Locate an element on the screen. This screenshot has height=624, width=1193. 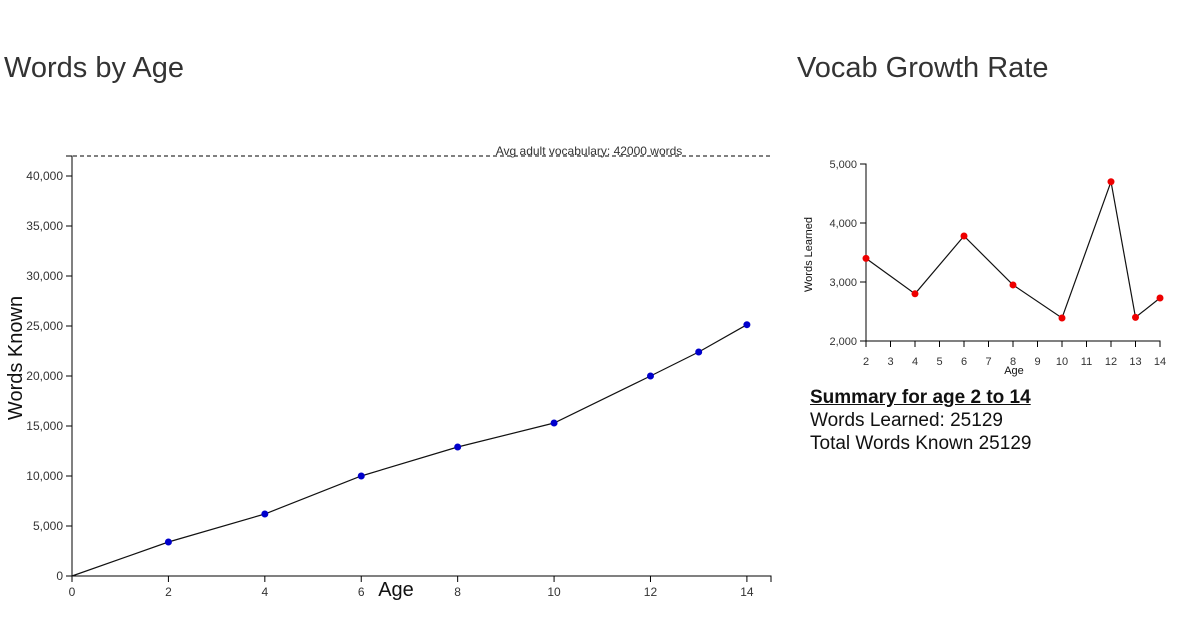
growth-x-tick-label: 12 is located at coordinates (1111, 362).